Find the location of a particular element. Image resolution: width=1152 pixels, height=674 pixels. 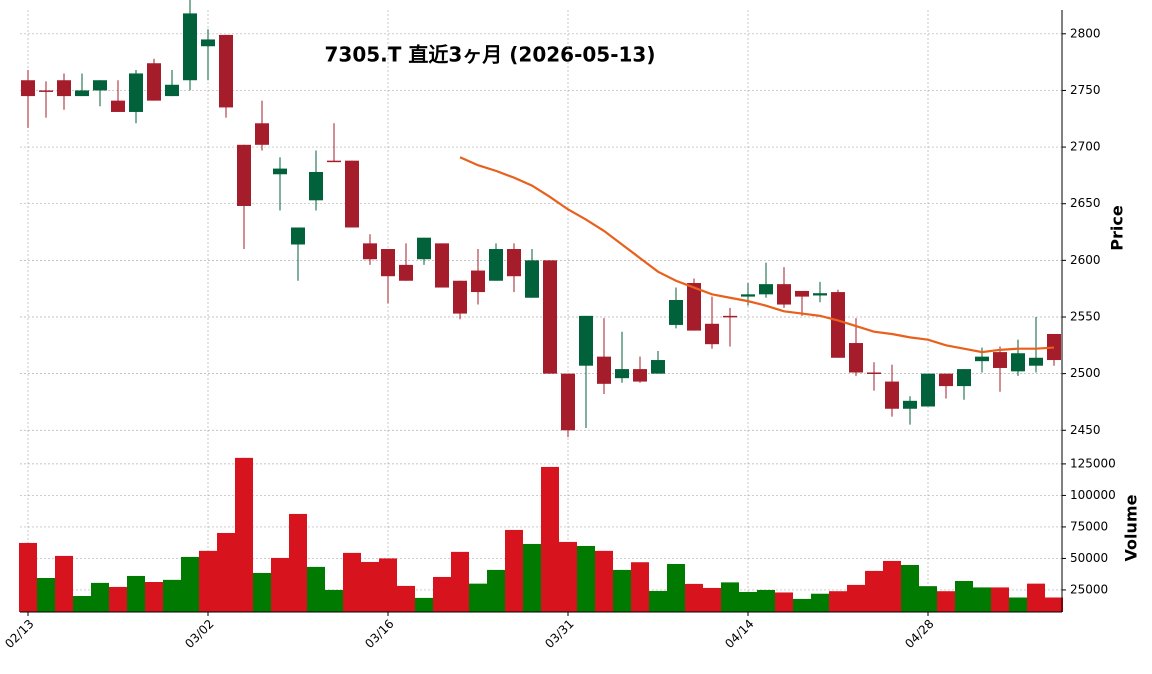

y-tick-label: 2500 is located at coordinates (1085, 373).